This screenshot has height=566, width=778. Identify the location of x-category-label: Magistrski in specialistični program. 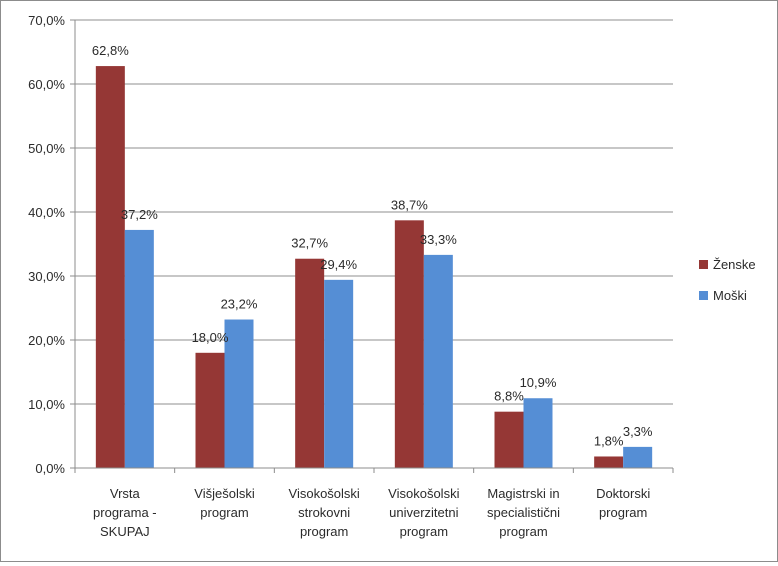
(523, 512).